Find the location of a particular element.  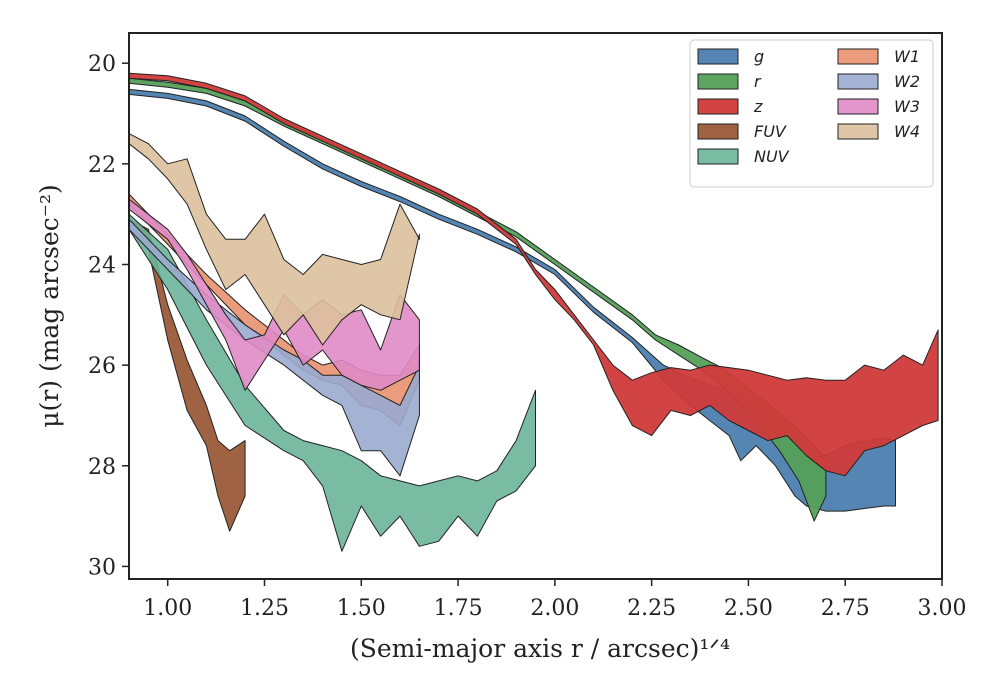

legend-label-z: z is located at coordinates (758, 106).